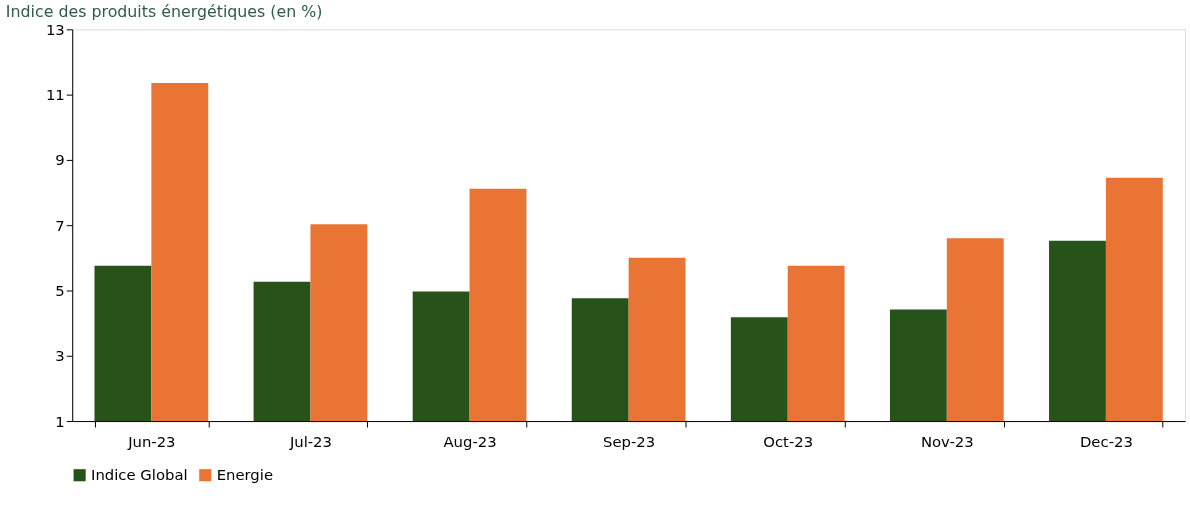 This screenshot has height=509, width=1190. Describe the element at coordinates (60, 160) in the screenshot. I see `y-tick-label: 9` at that location.